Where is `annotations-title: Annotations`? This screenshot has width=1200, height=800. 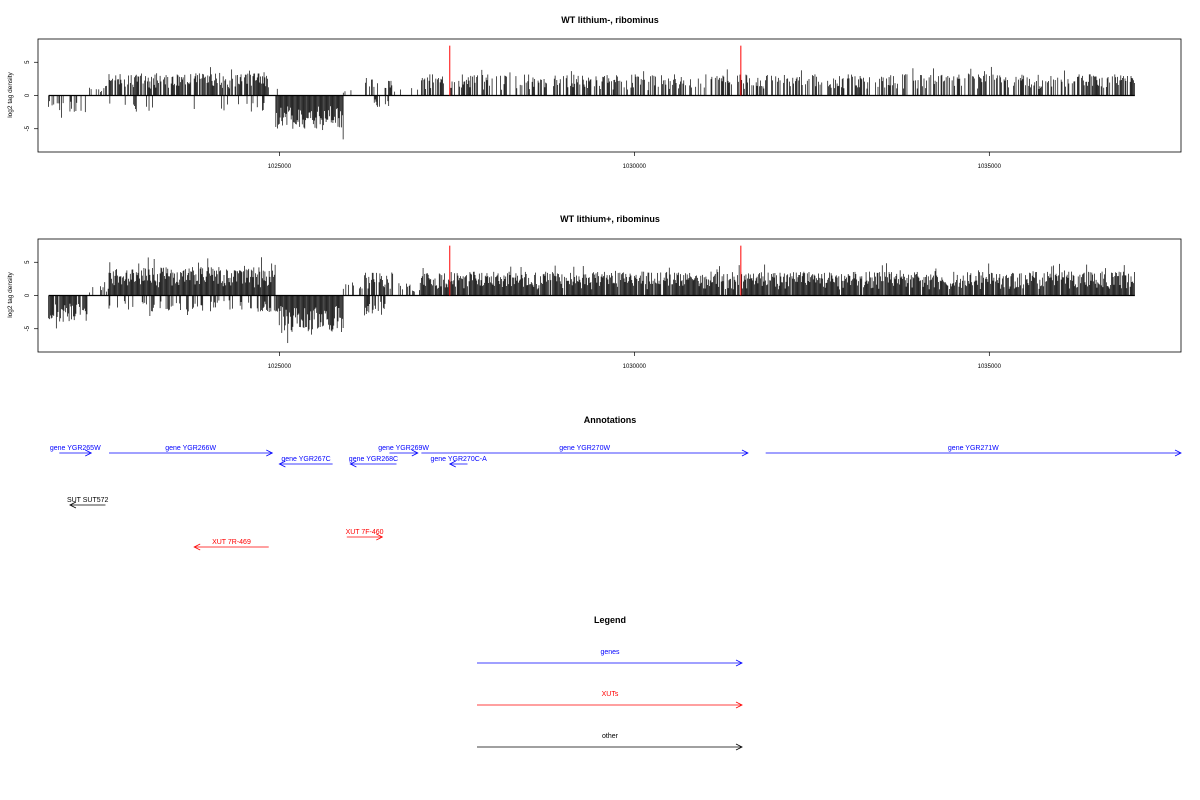
annotations-title: Annotations is located at coordinates (610, 420).